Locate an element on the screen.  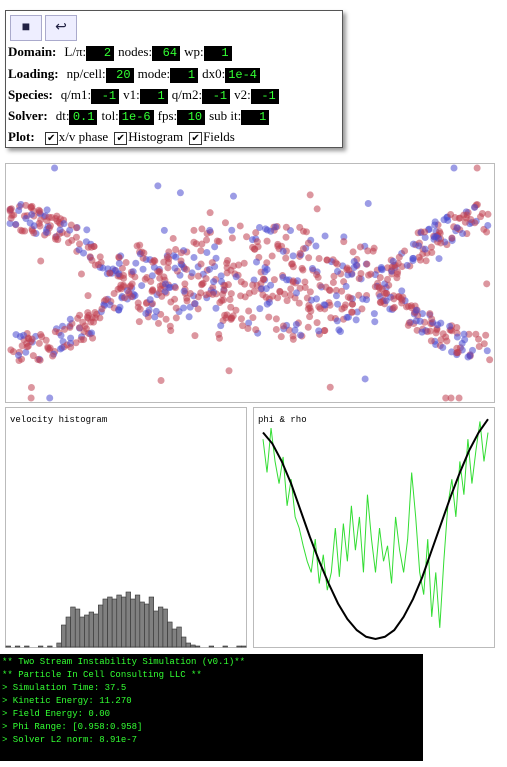
field-input: 64 is located at coordinates (166, 53).